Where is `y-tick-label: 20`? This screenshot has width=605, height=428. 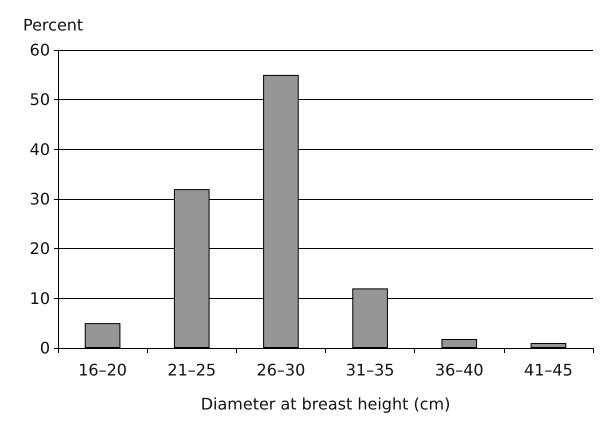 y-tick-label: 20 is located at coordinates (40, 248).